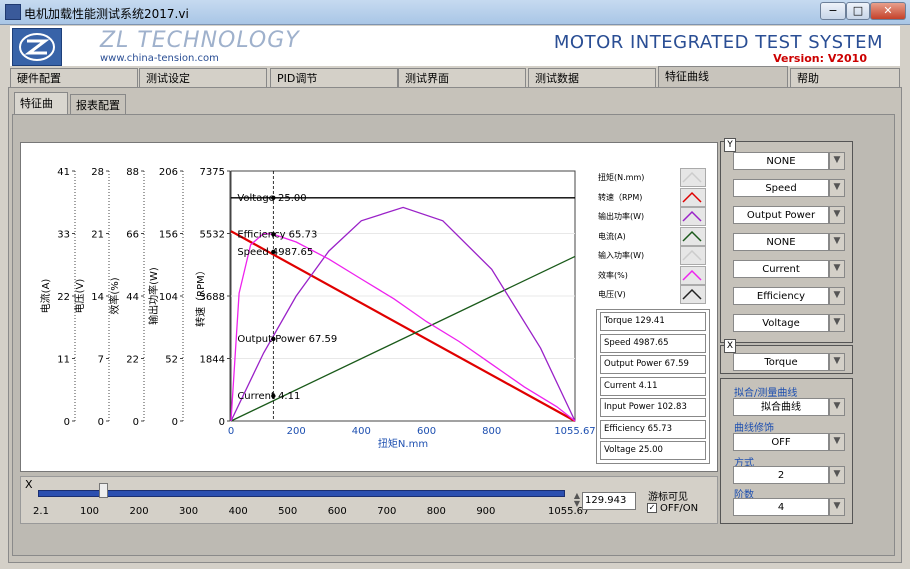  What do you see at coordinates (781, 296) in the screenshot?
I see `y-axis-selector: Efficiency` at bounding box center [781, 296].